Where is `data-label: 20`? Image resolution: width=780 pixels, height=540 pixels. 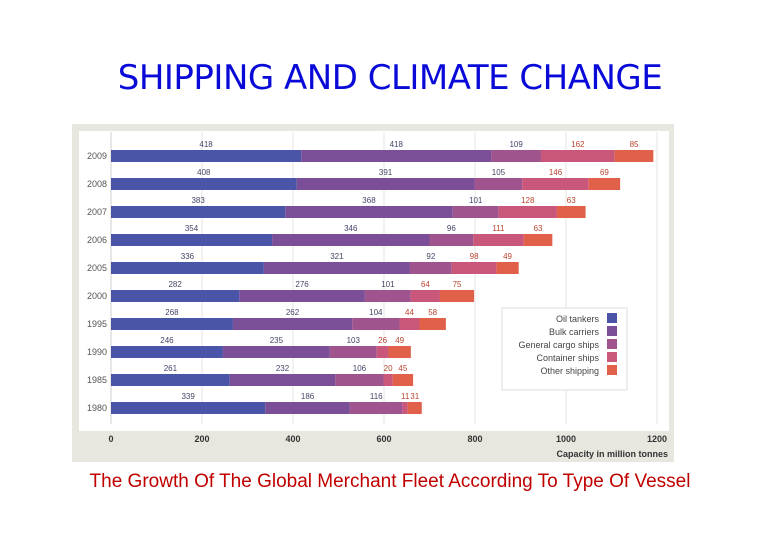 data-label: 20 is located at coordinates (388, 368).